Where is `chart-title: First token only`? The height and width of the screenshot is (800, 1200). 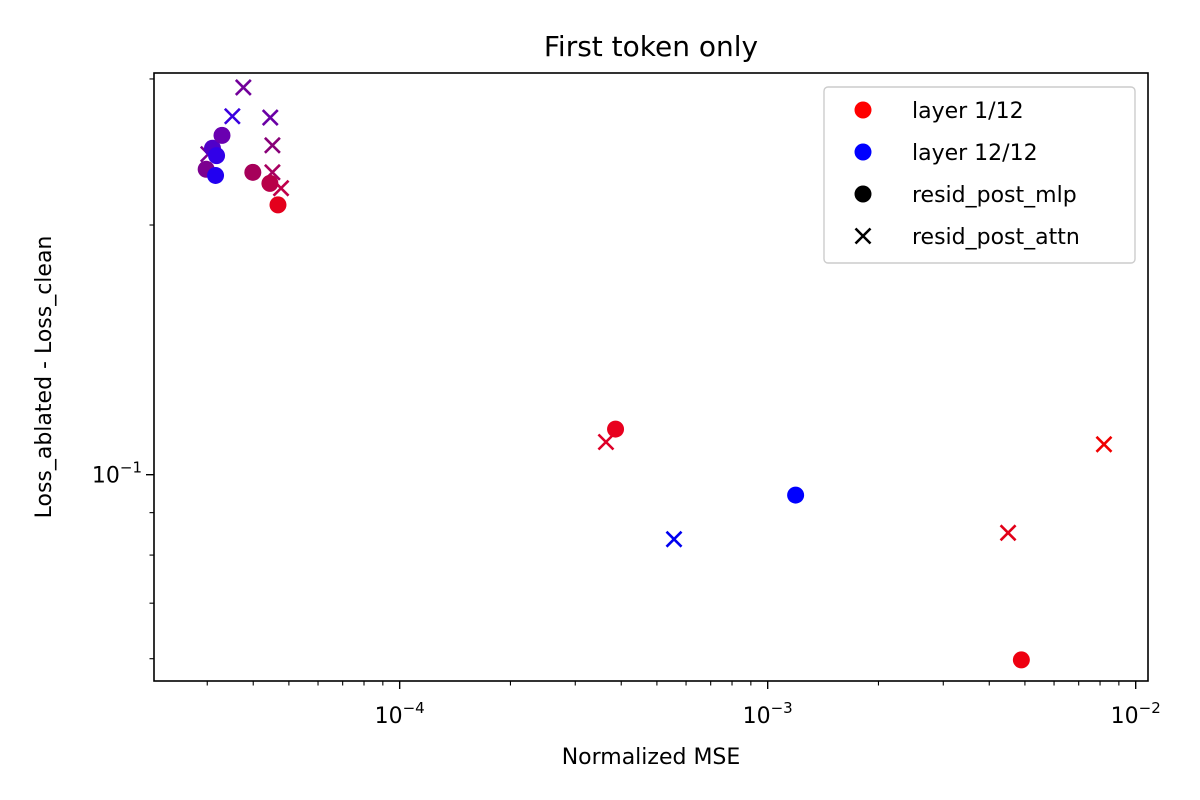 chart-title: First token only is located at coordinates (651, 46).